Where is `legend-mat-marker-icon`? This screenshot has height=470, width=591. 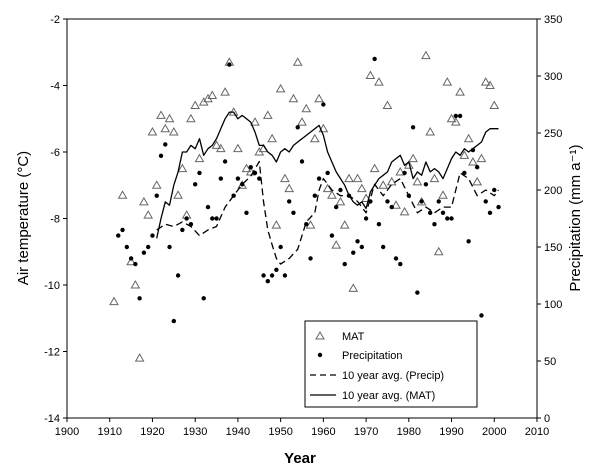 legend-mat-marker-icon is located at coordinates (320, 335).